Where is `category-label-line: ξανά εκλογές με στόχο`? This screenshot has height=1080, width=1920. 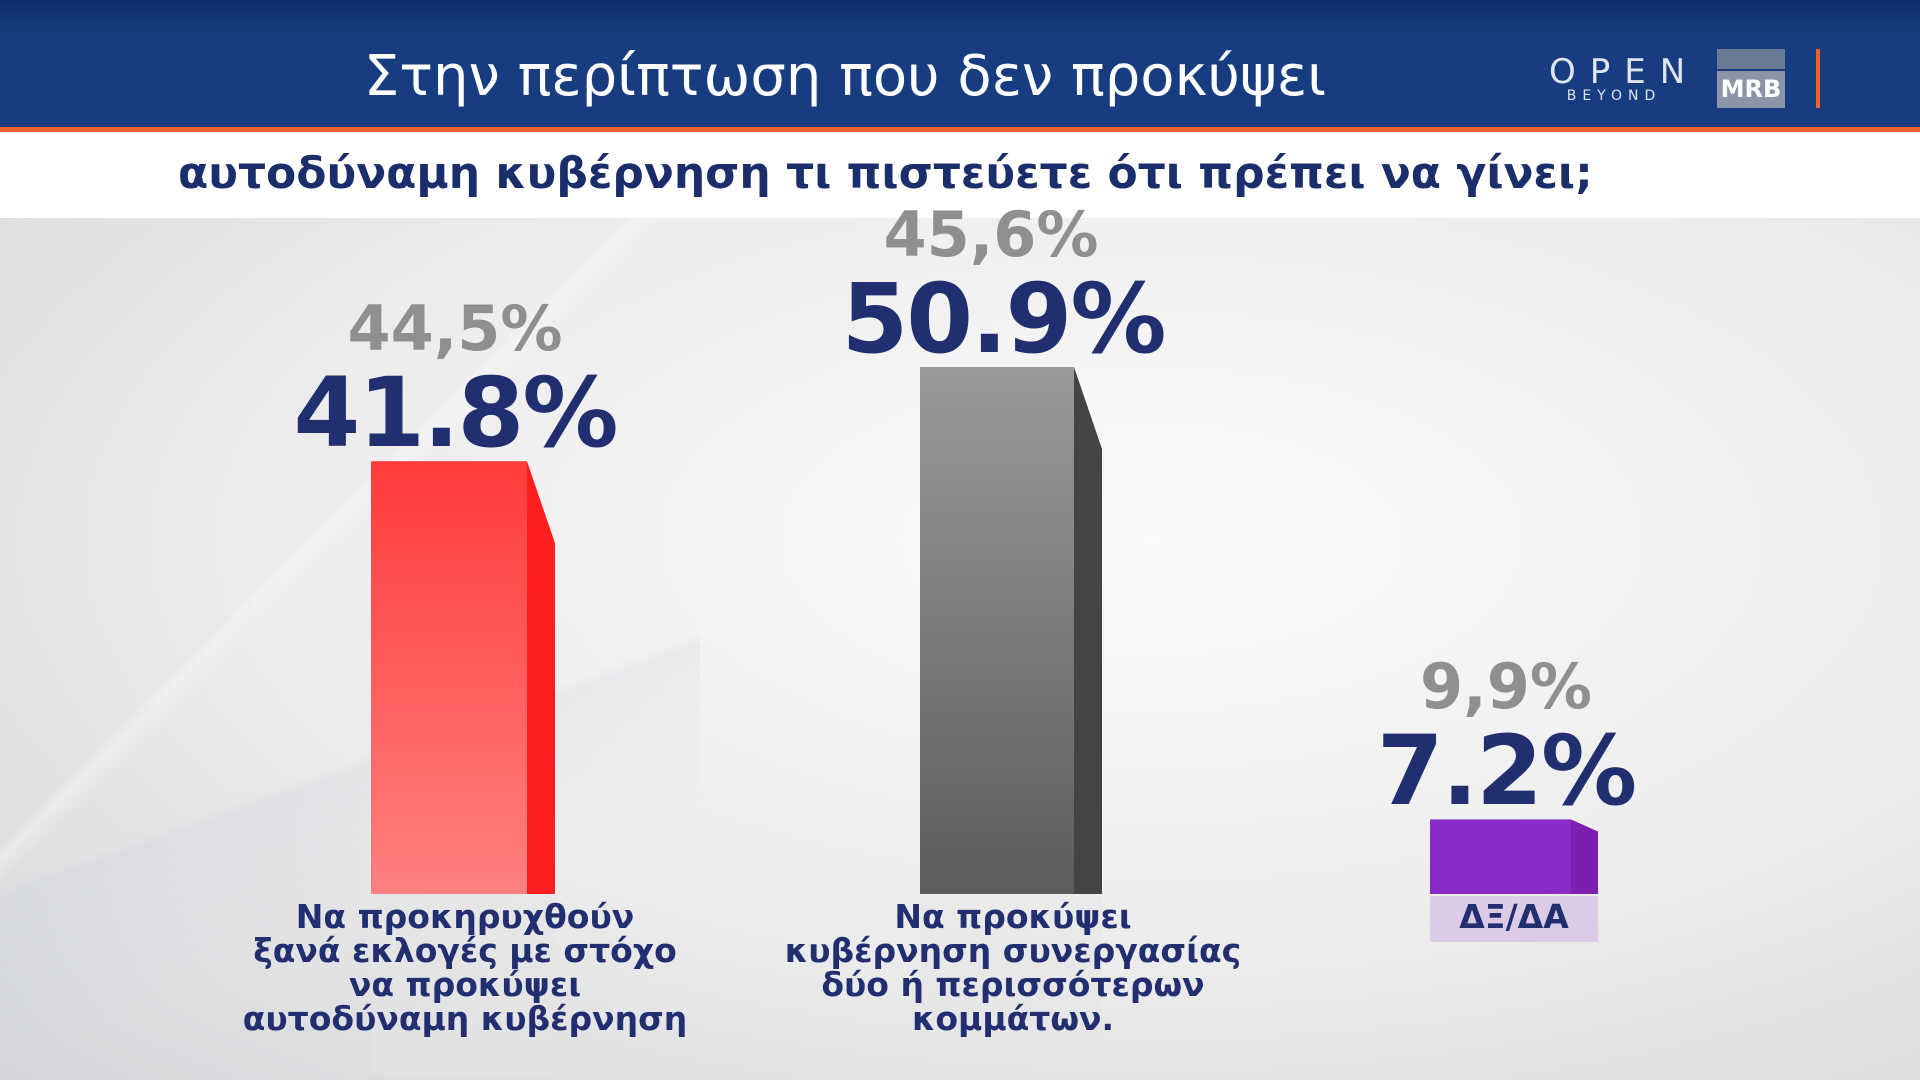 category-label-line: ξανά εκλογές με στόχο is located at coordinates (465, 950).